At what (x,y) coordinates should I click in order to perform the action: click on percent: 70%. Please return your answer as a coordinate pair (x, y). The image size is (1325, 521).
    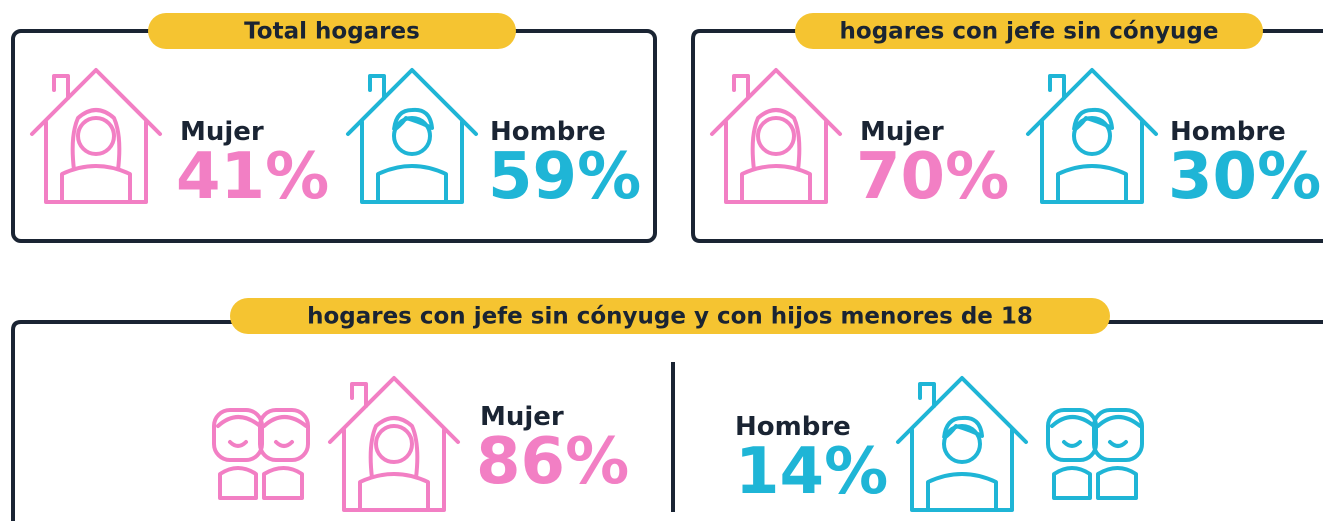
    Looking at the image, I should click on (932, 177).